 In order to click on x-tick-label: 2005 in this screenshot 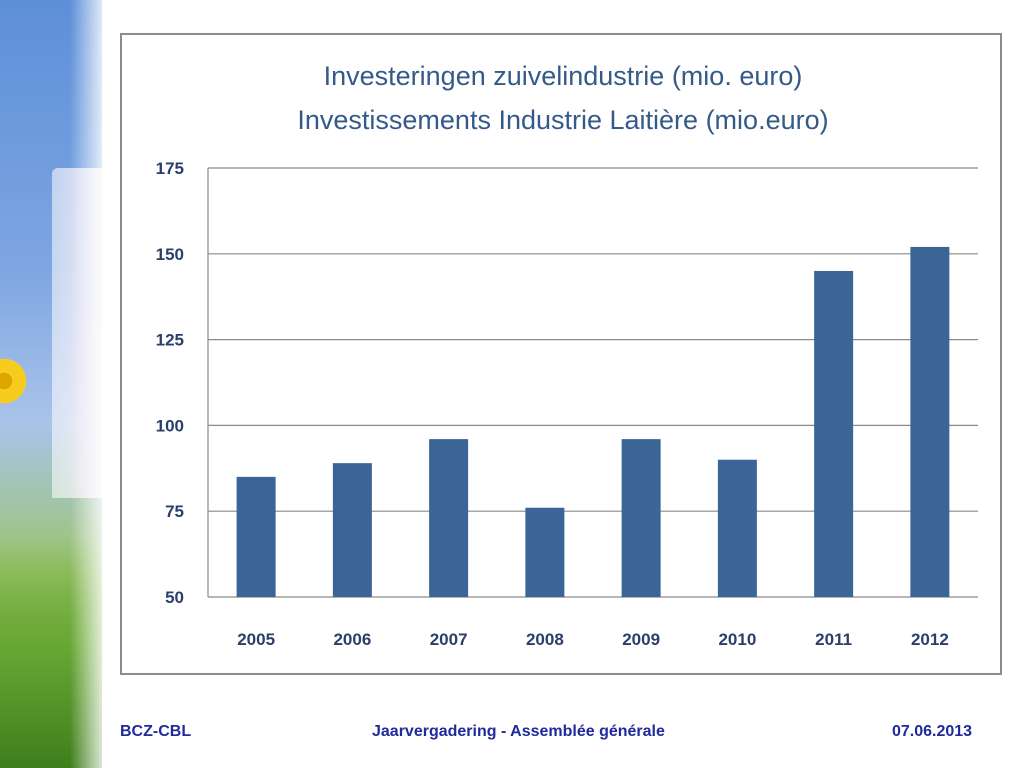, I will do `click(256, 639)`.